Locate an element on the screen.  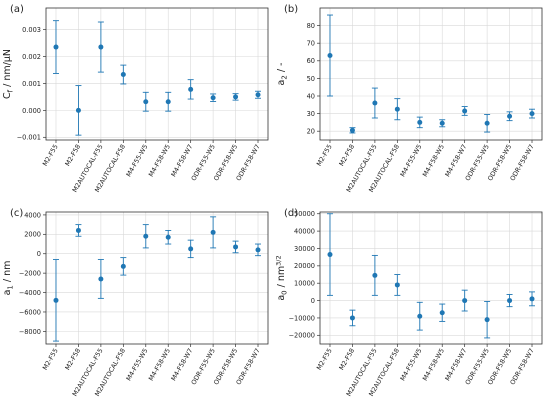
y-axis-label: a2 / - is located at coordinates (282, 74).